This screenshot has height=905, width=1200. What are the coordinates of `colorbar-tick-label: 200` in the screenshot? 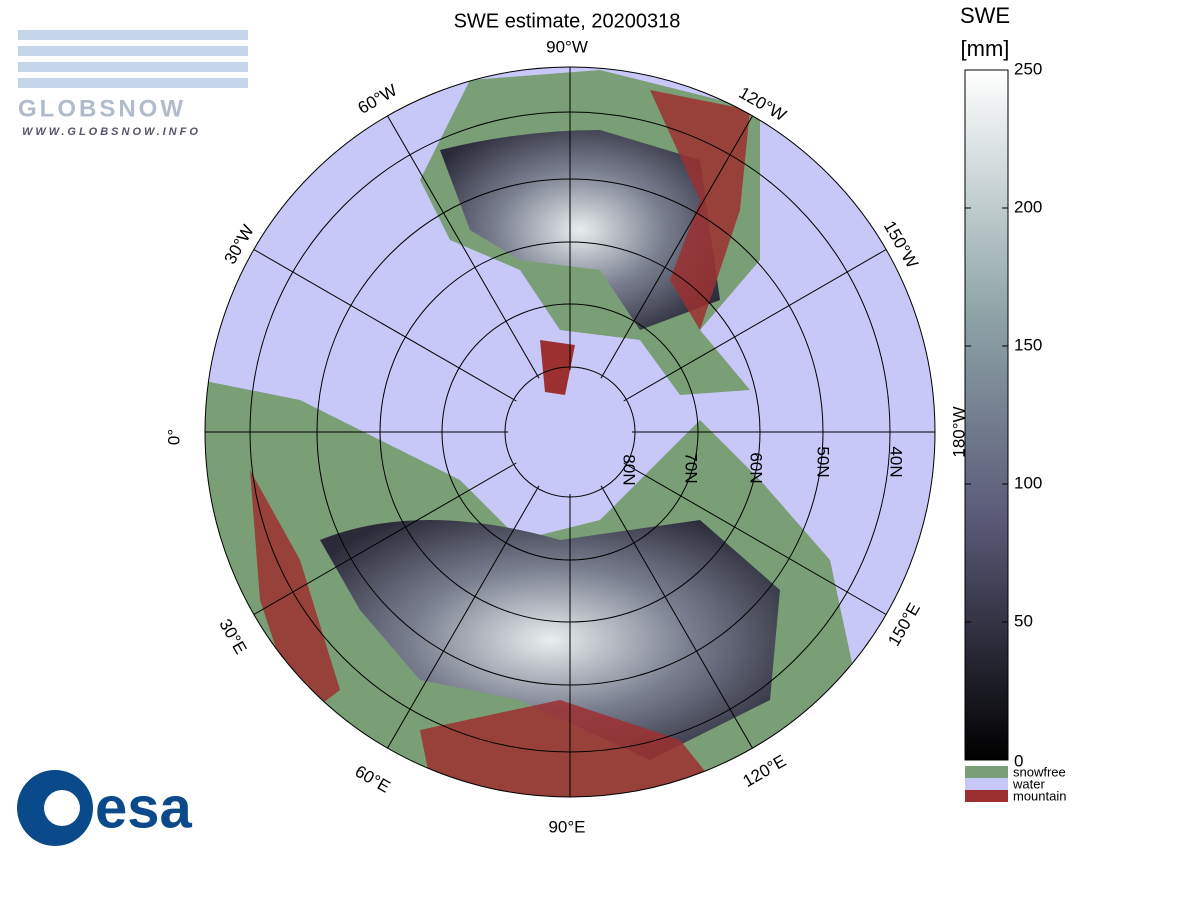 It's located at (1028, 206).